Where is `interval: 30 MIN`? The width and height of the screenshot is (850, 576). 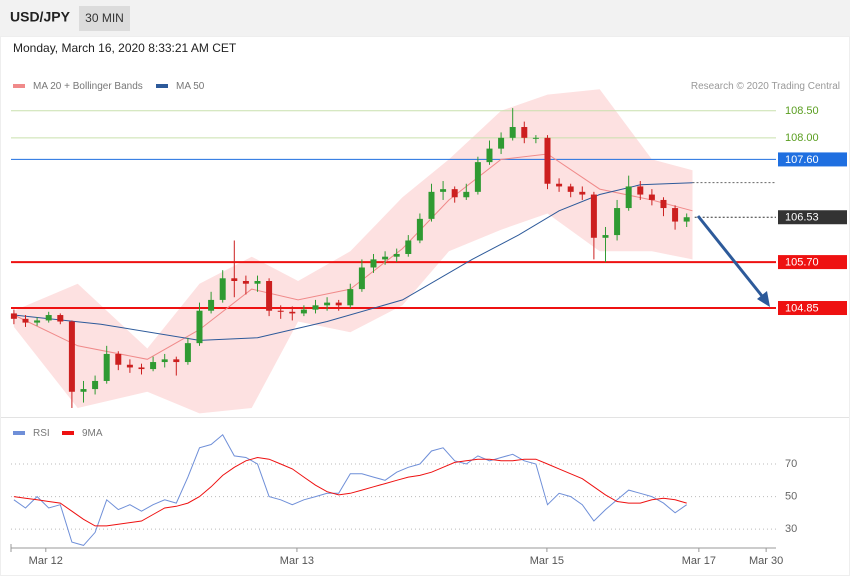
interval: 30 MIN is located at coordinates (104, 18).